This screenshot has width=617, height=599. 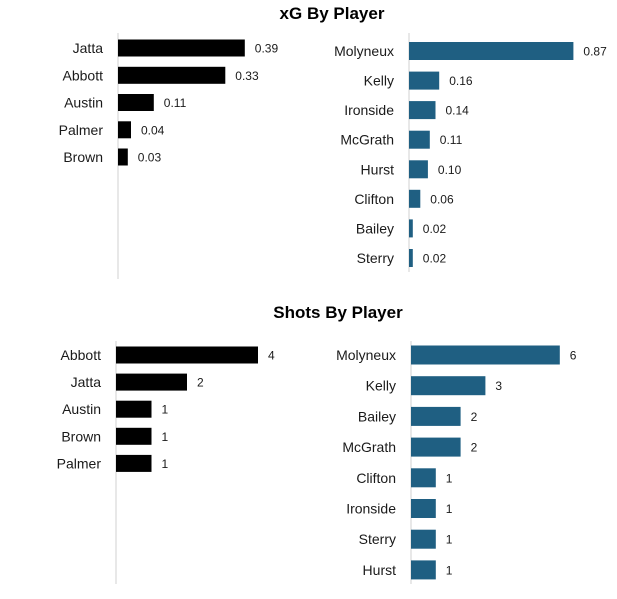 I want to click on data-label: 0.39, so click(x=267, y=49).